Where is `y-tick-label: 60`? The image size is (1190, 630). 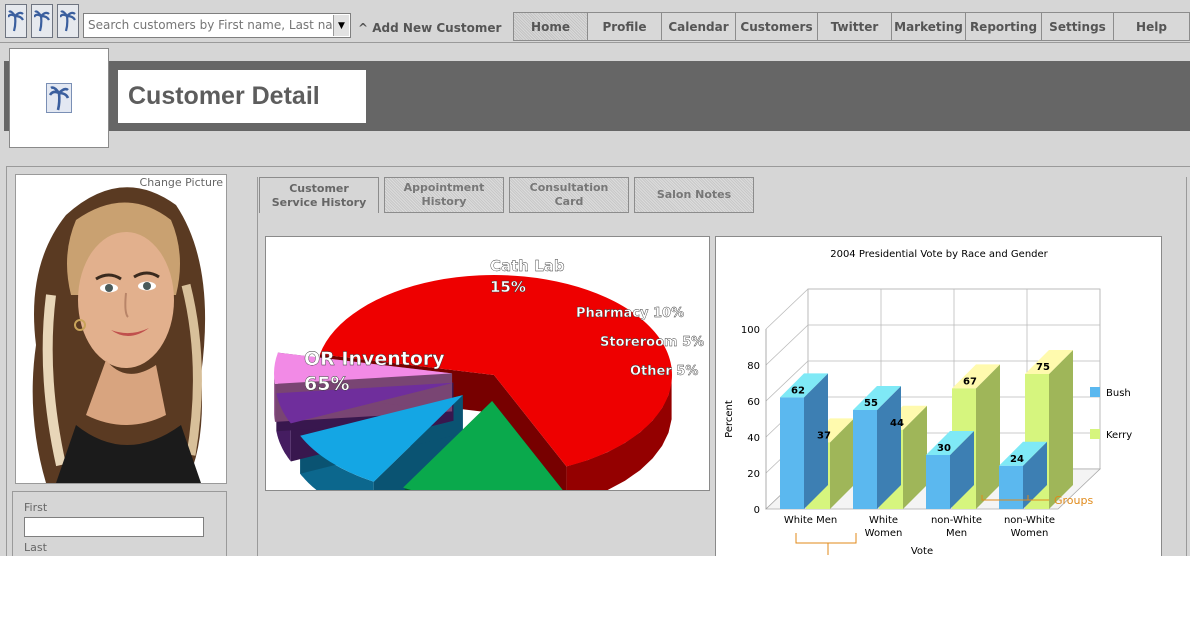 y-tick-label: 60 is located at coordinates (753, 402).